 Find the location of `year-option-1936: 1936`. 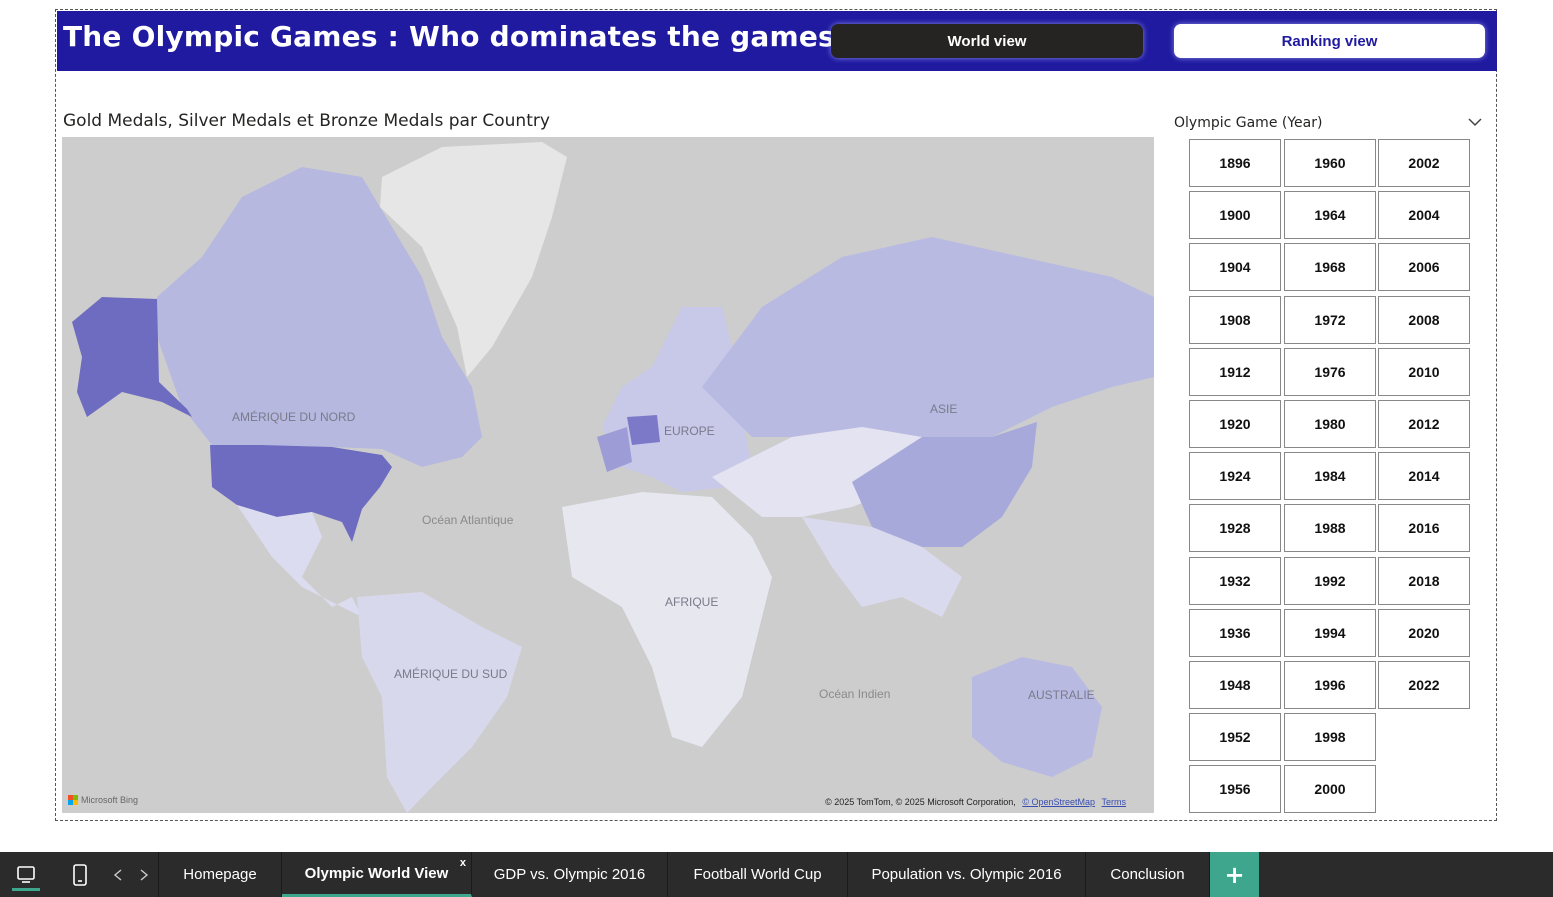

year-option-1936: 1936 is located at coordinates (1235, 633).